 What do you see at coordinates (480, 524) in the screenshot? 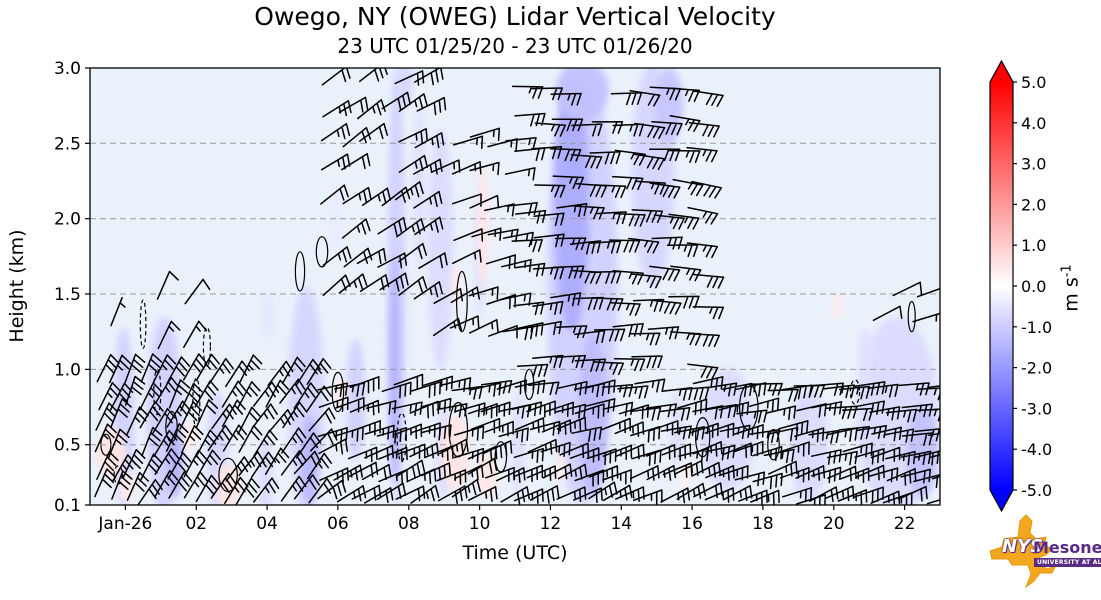
I see `x-tick-label: 10` at bounding box center [480, 524].